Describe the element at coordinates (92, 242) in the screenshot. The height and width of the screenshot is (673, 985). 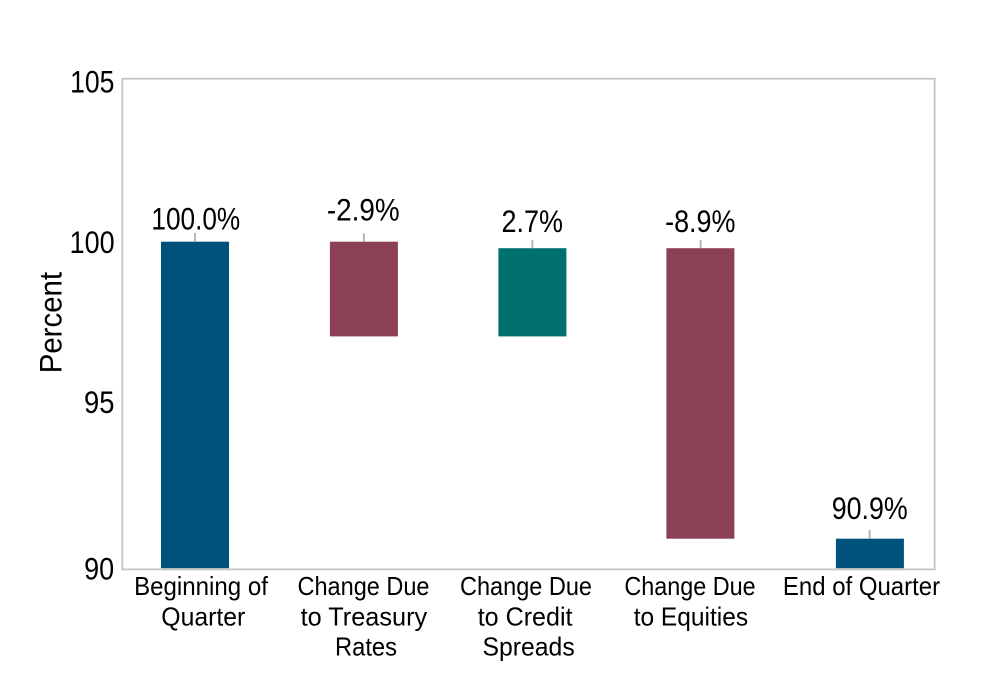
I see `svg-text: 100` at that location.